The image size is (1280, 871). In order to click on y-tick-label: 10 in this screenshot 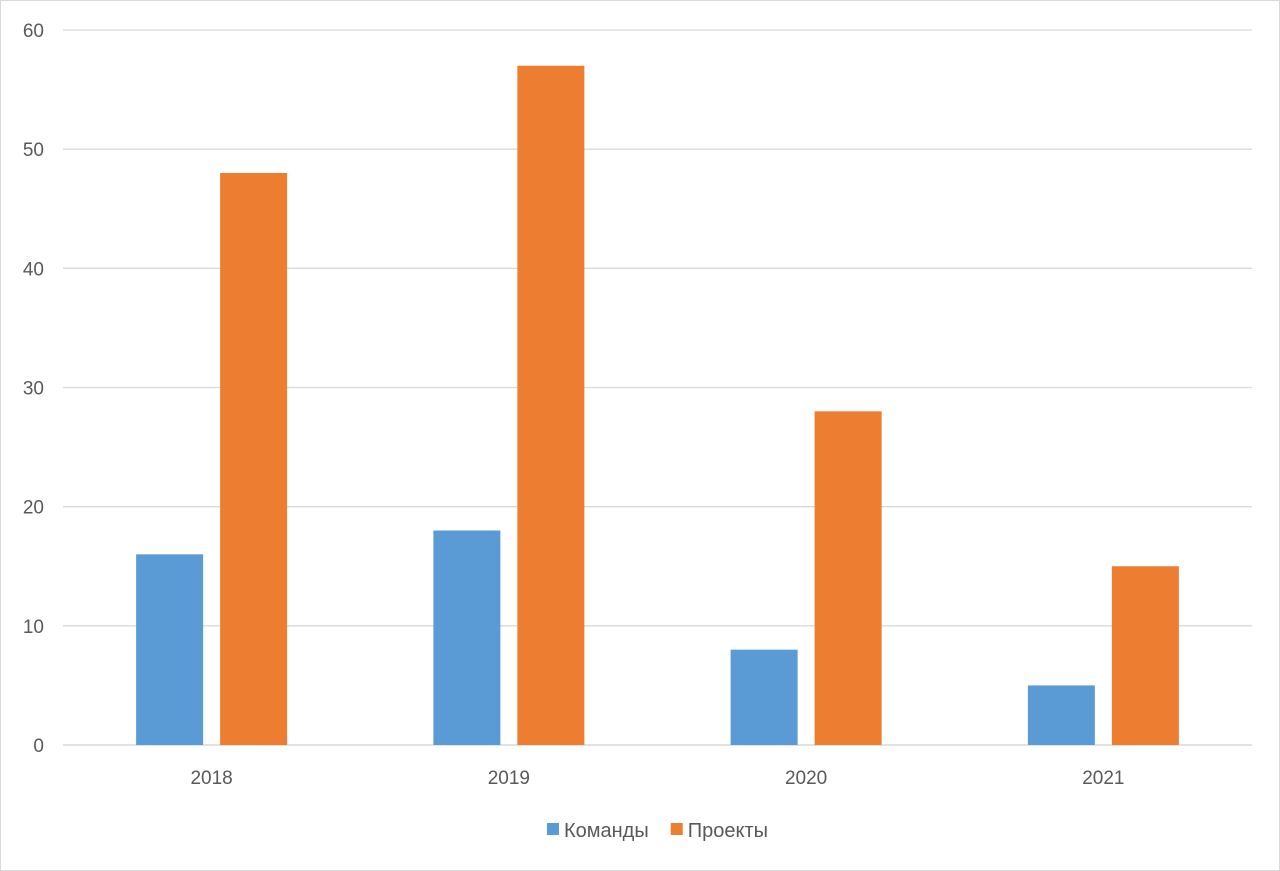, I will do `click(33, 627)`.